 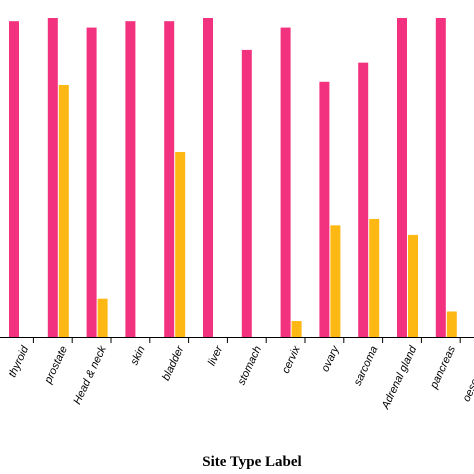 I want to click on x-tick-label: bladder, so click(x=173, y=363).